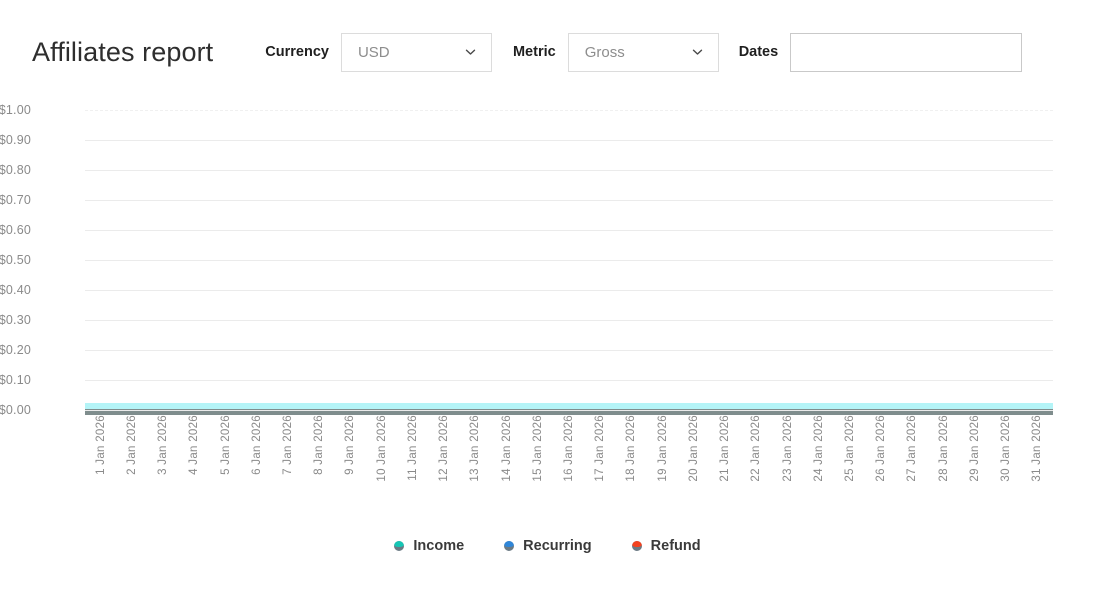 This screenshot has width=1095, height=603. What do you see at coordinates (943, 448) in the screenshot?
I see `x-axis-tick: 28 Jan 2026` at bounding box center [943, 448].